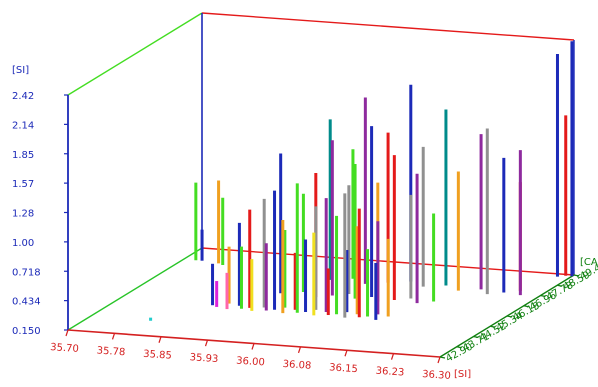  I want to click on y-tick-label: 0.434, so click(26, 302).